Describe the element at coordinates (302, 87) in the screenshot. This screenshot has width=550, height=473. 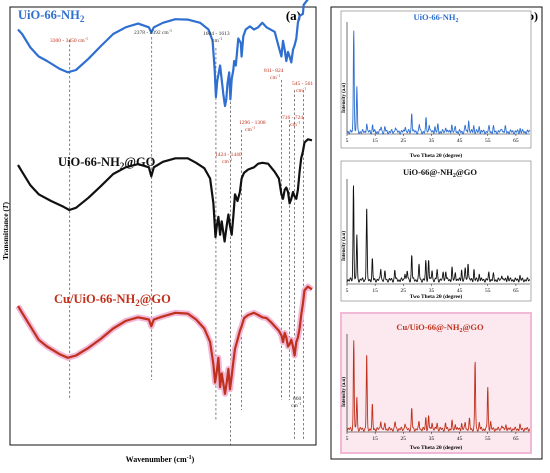
I see `annotation-545-band: 545 - 561 cm-1` at that location.